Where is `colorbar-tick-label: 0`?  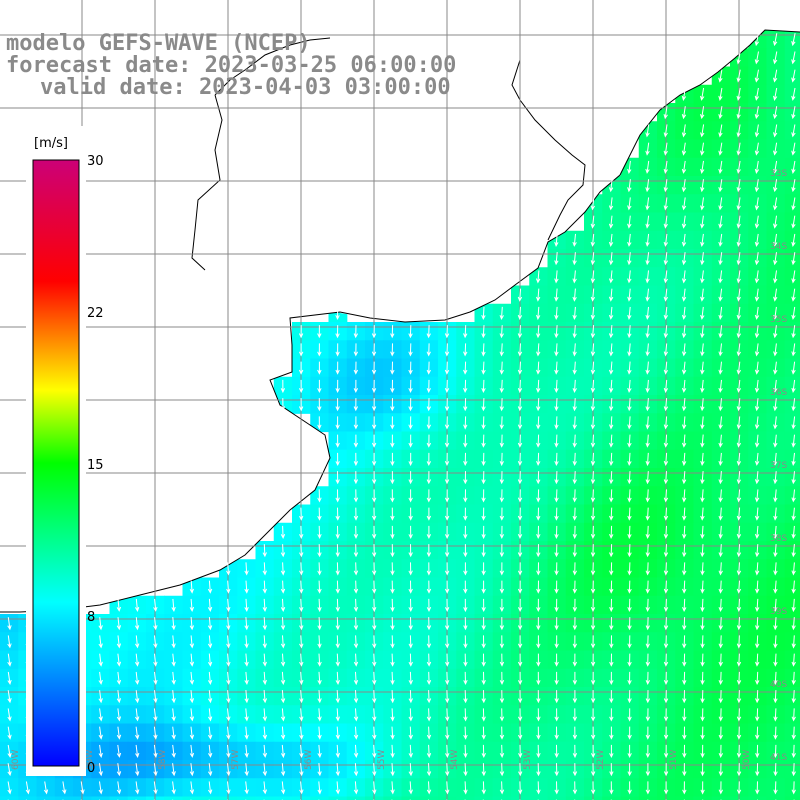
colorbar-tick-label: 0 is located at coordinates (91, 768).